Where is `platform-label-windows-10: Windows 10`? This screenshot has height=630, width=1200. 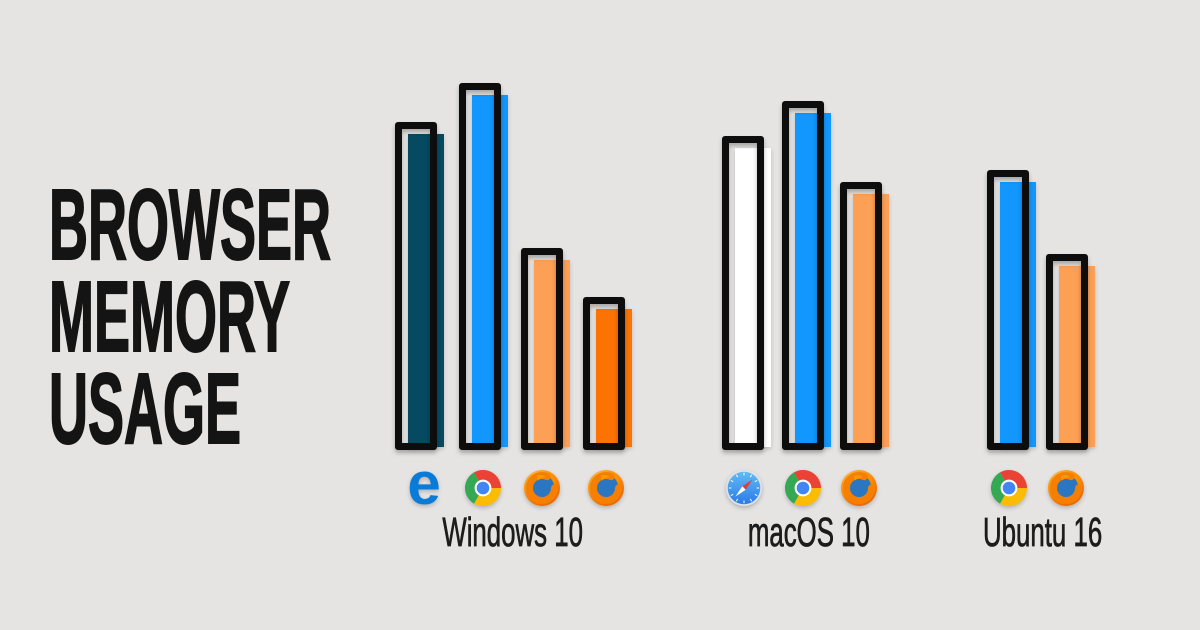
platform-label-windows-10: Windows 10 is located at coordinates (513, 532).